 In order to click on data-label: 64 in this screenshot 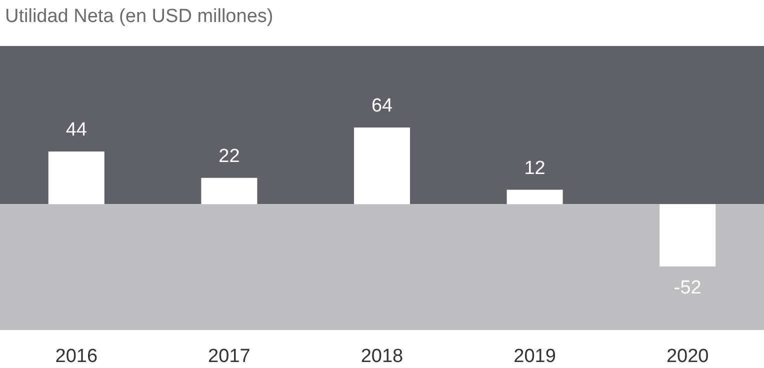, I will do `click(382, 105)`.